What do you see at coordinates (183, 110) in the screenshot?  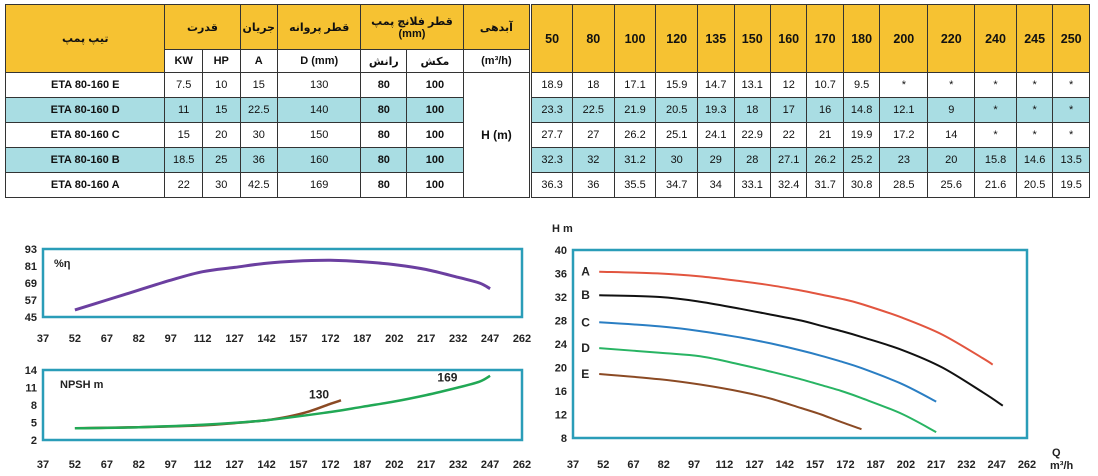 I see `kw-cell: 11` at bounding box center [183, 110].